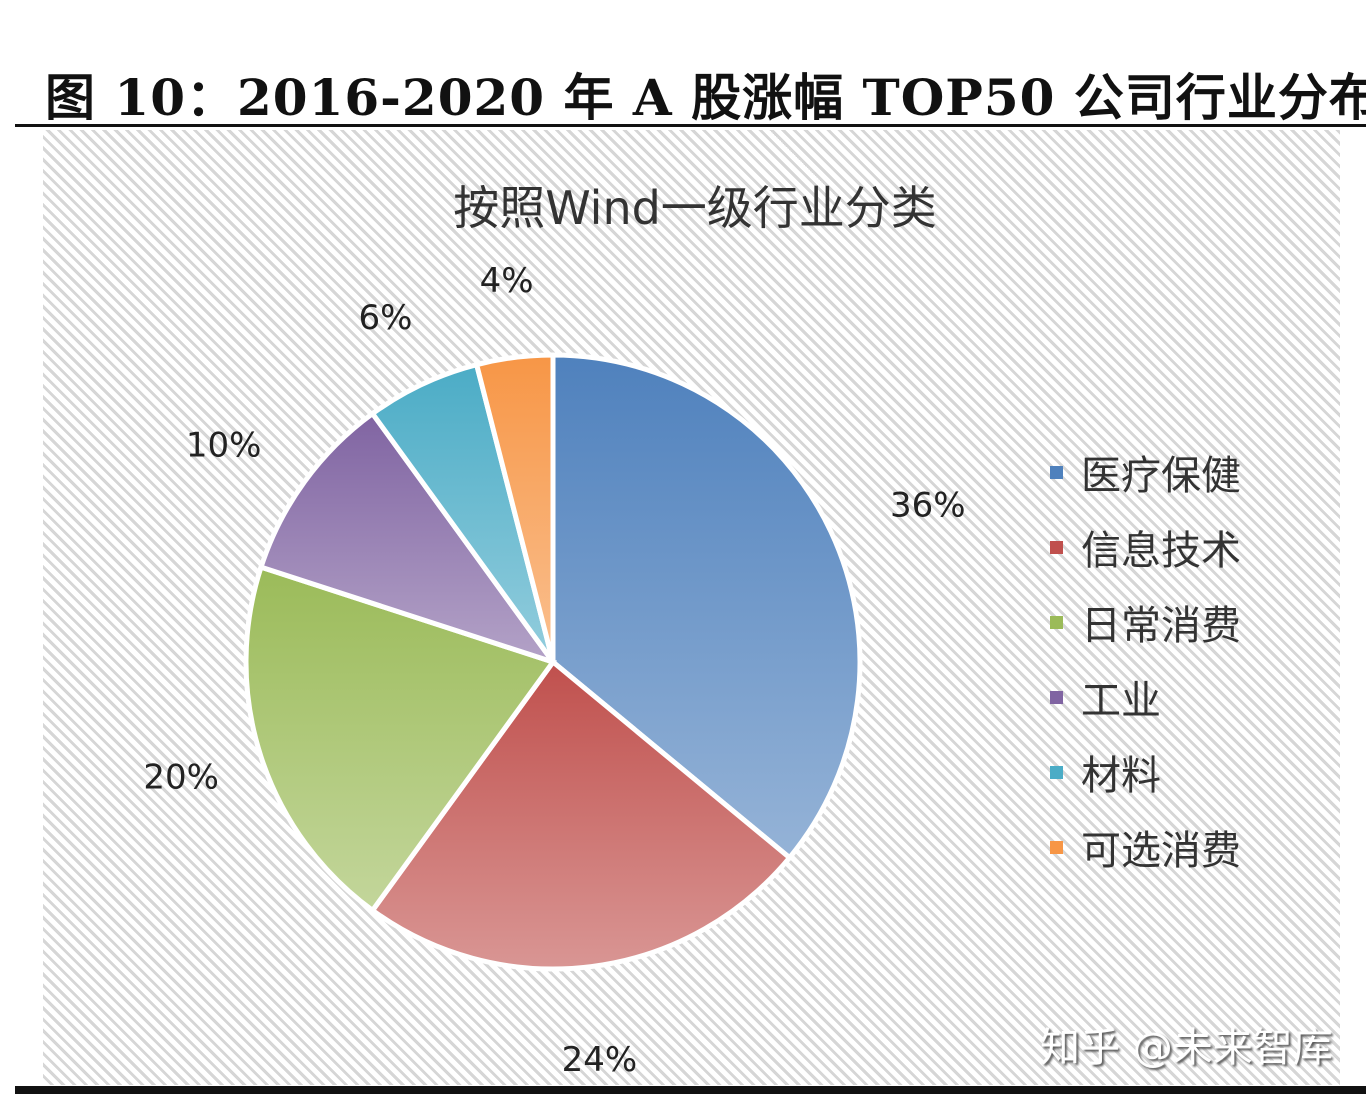  I want to click on data-label: 4%, so click(507, 281).